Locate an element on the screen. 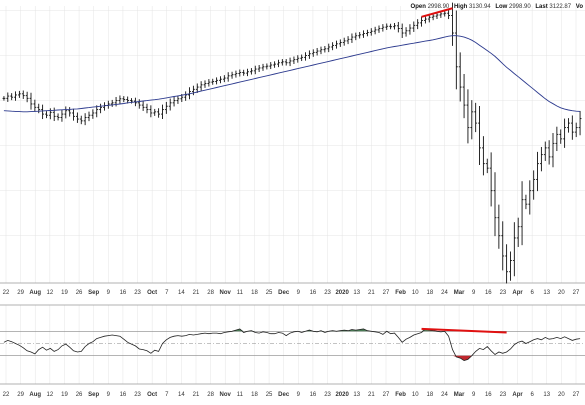  osc-x-tick-label: Apr is located at coordinates (517, 395).